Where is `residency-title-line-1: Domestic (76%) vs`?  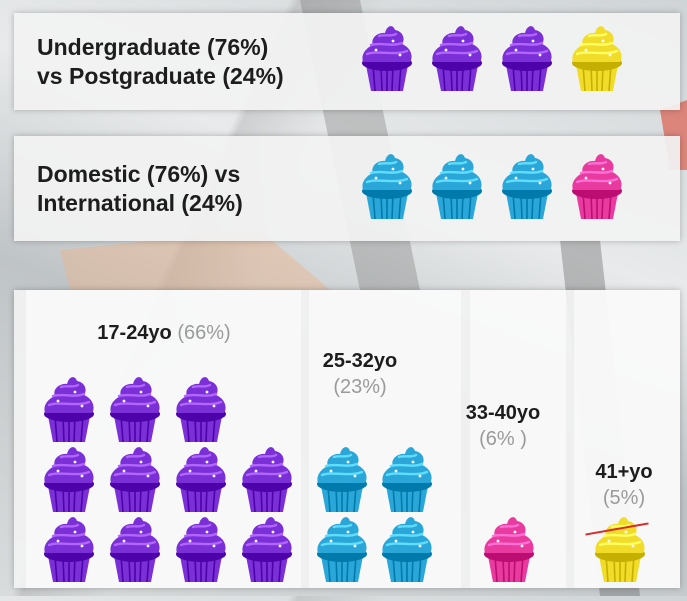 residency-title-line-1: Domestic (76%) vs is located at coordinates (139, 174).